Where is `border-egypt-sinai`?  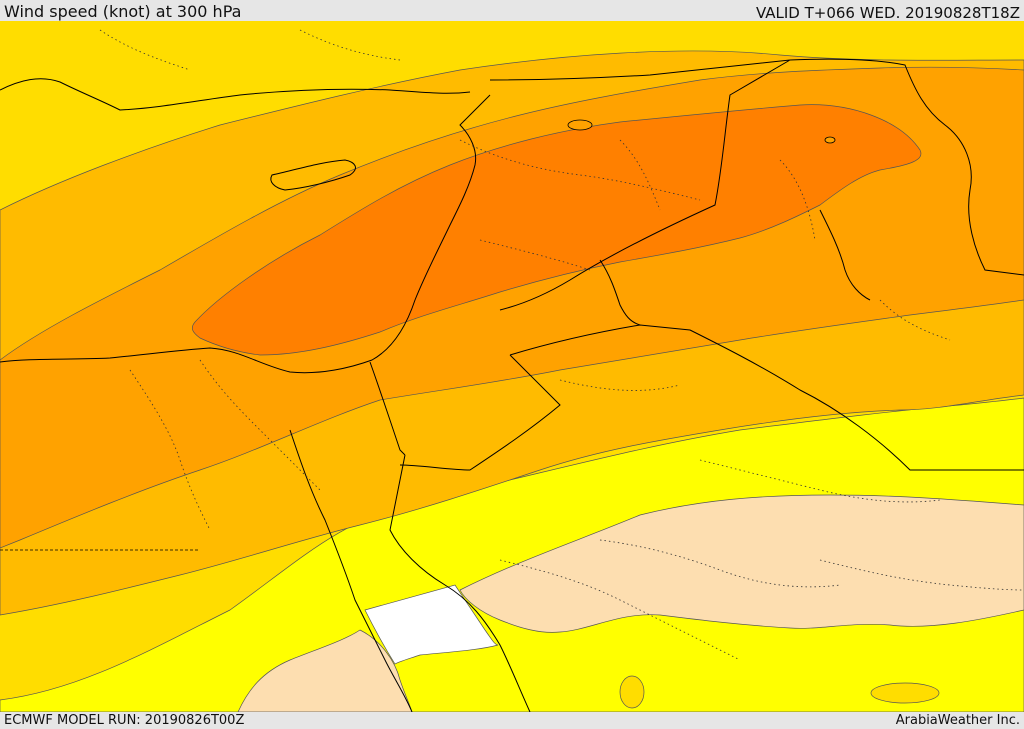 border-egypt-sinai is located at coordinates (387, 408).